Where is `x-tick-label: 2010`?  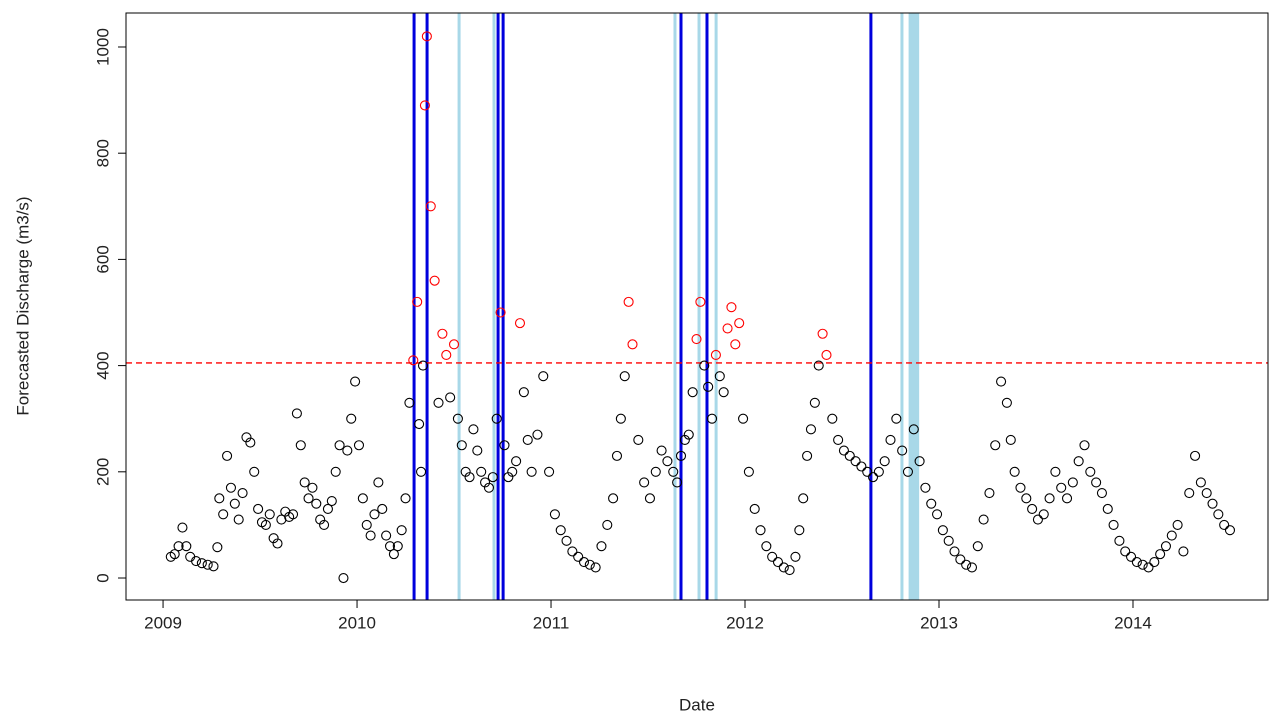 x-tick-label: 2010 is located at coordinates (357, 622).